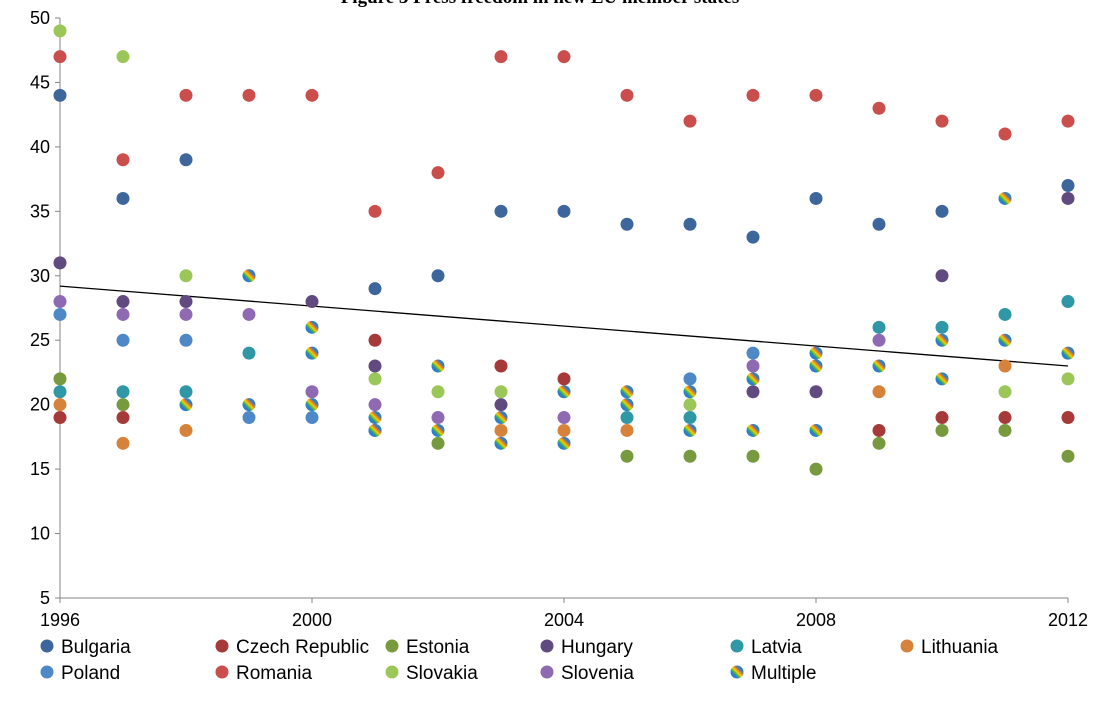  I want to click on y-tick-label: 45, so click(40, 82).